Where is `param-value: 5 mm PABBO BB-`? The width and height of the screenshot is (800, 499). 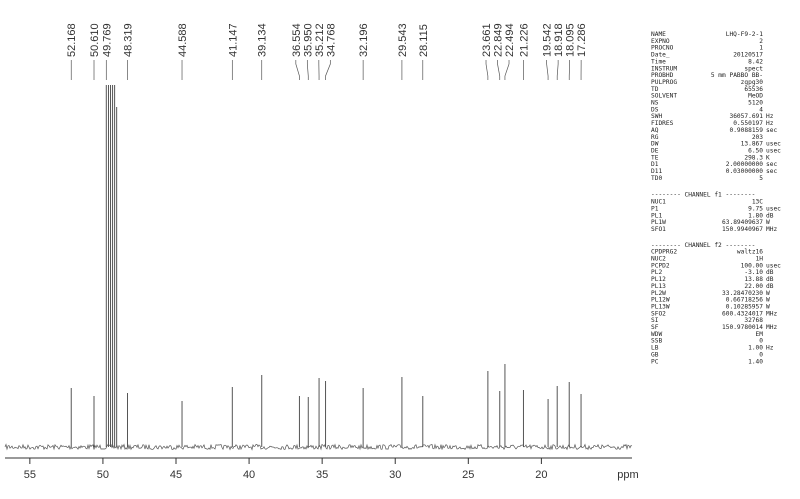 param-value: 5 mm PABBO BB- is located at coordinates (737, 75).